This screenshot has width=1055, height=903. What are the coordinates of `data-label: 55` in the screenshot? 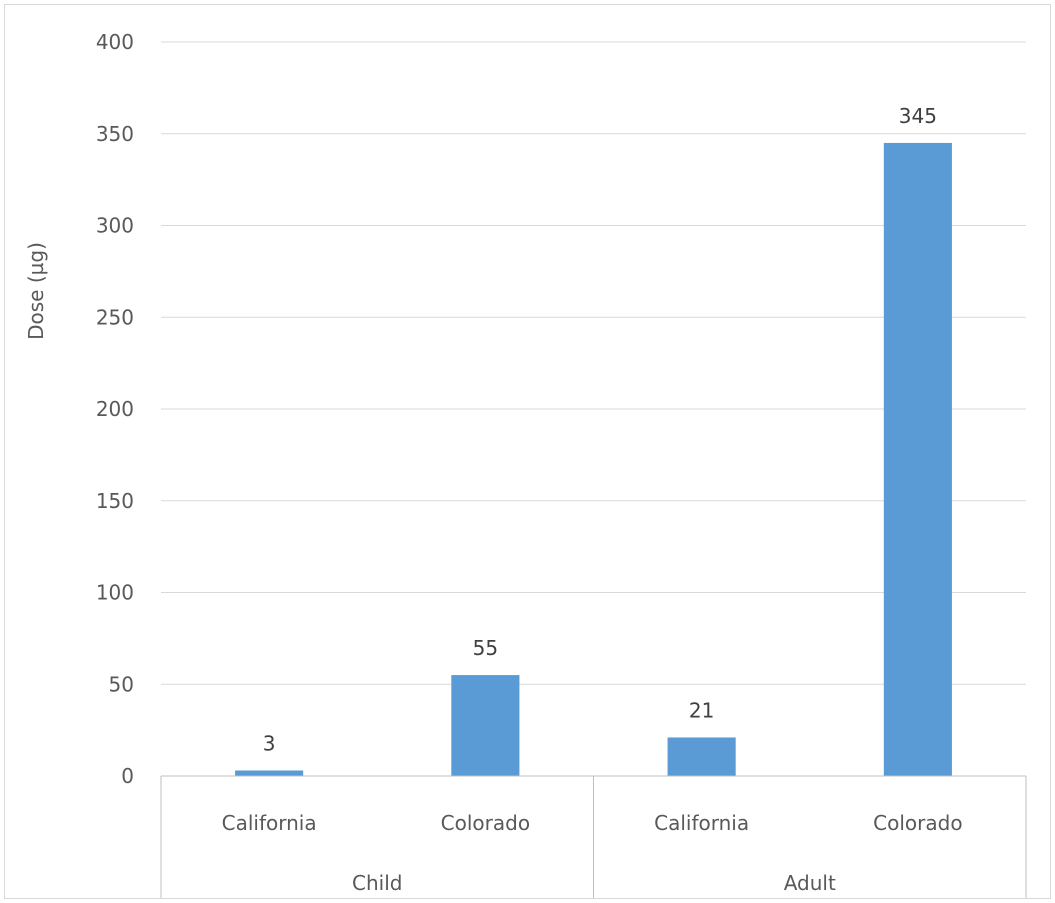 It's located at (485, 648).